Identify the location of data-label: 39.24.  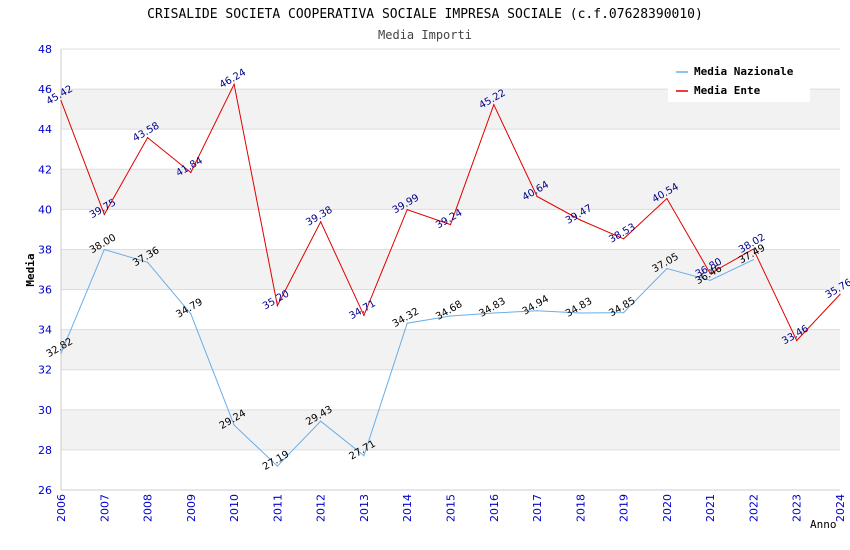
(449, 220).